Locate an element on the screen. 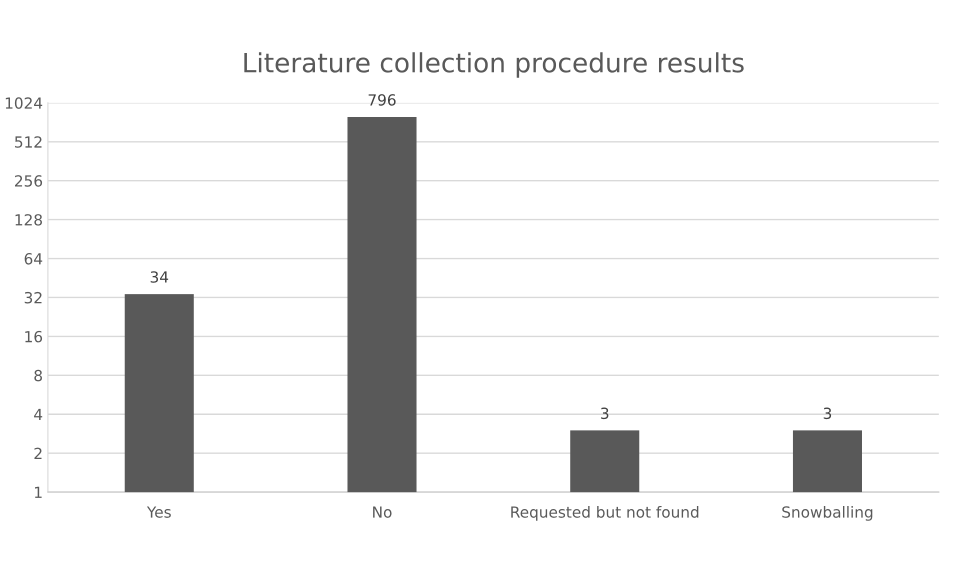 This screenshot has width=958, height=581. y-tick-label: 8 is located at coordinates (38, 376).